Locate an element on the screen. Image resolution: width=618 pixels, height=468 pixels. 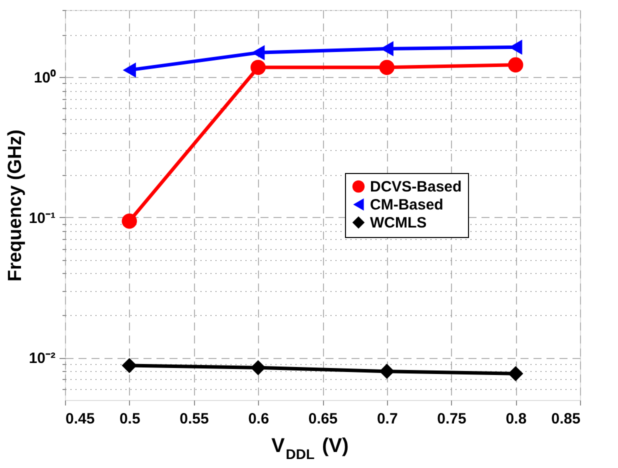
x-tick-label: 0.5 is located at coordinates (129, 419).